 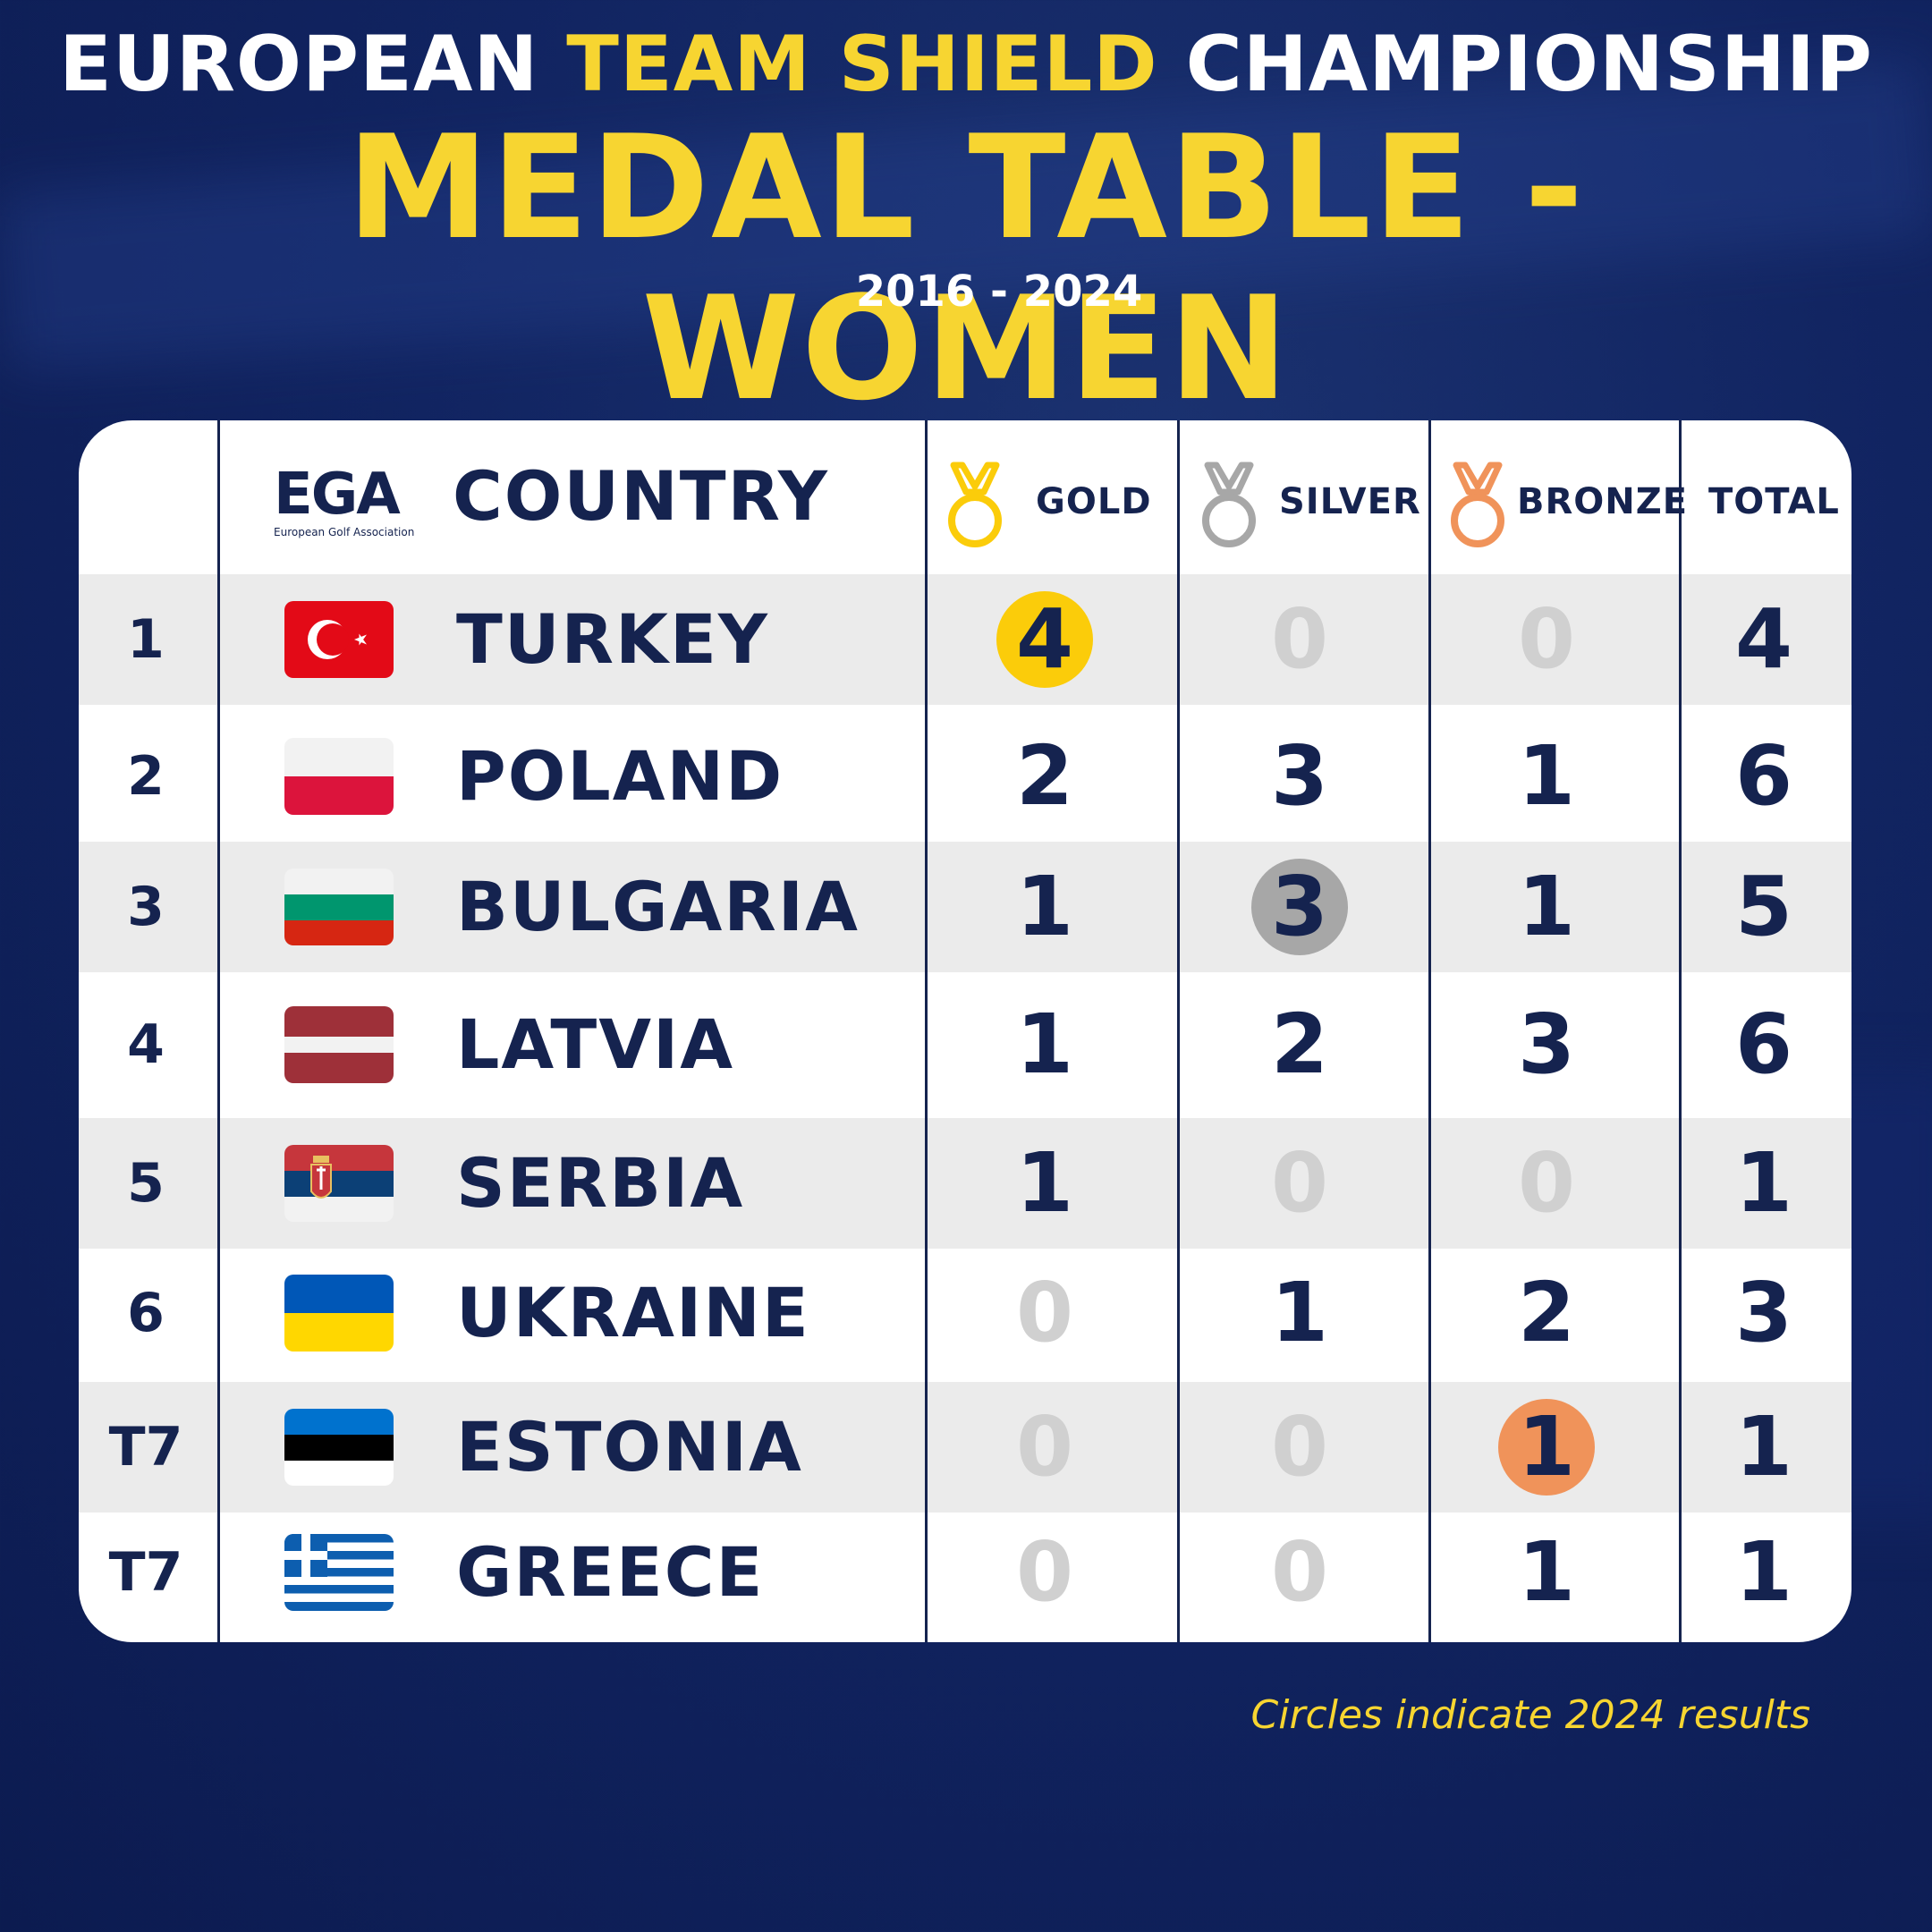 What do you see at coordinates (1530, 1715) in the screenshot?
I see `footnote: Circles indicate 2024 results` at bounding box center [1530, 1715].